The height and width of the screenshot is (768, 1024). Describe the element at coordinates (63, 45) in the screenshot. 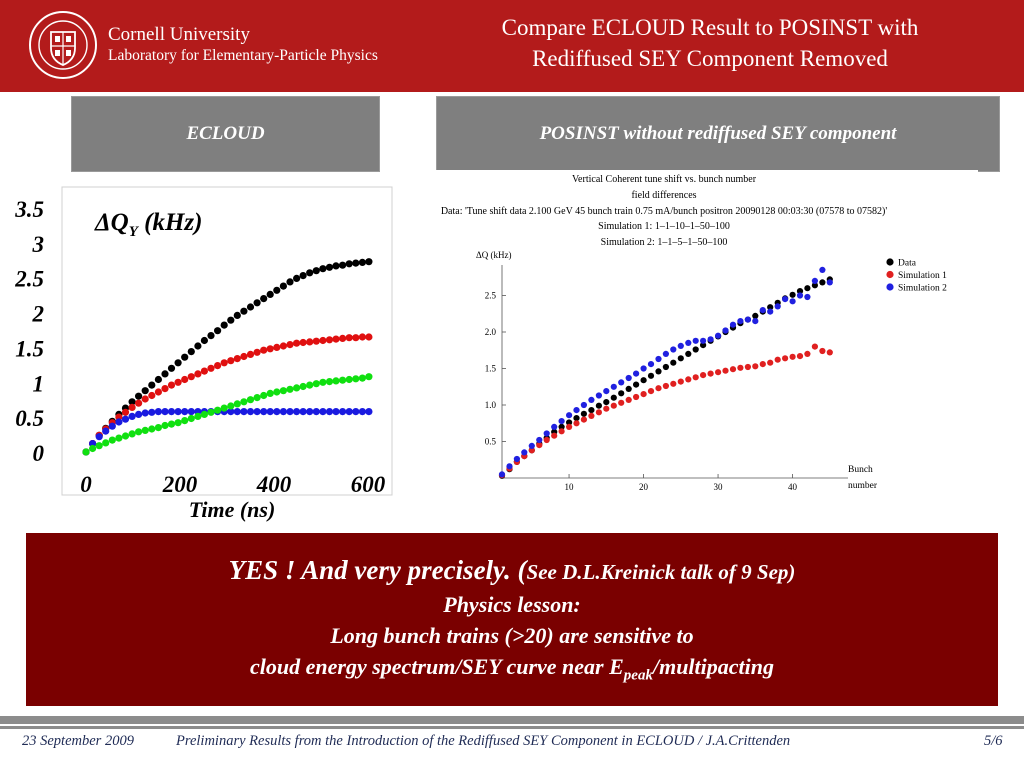

I see `cornell-seal-icon` at that location.